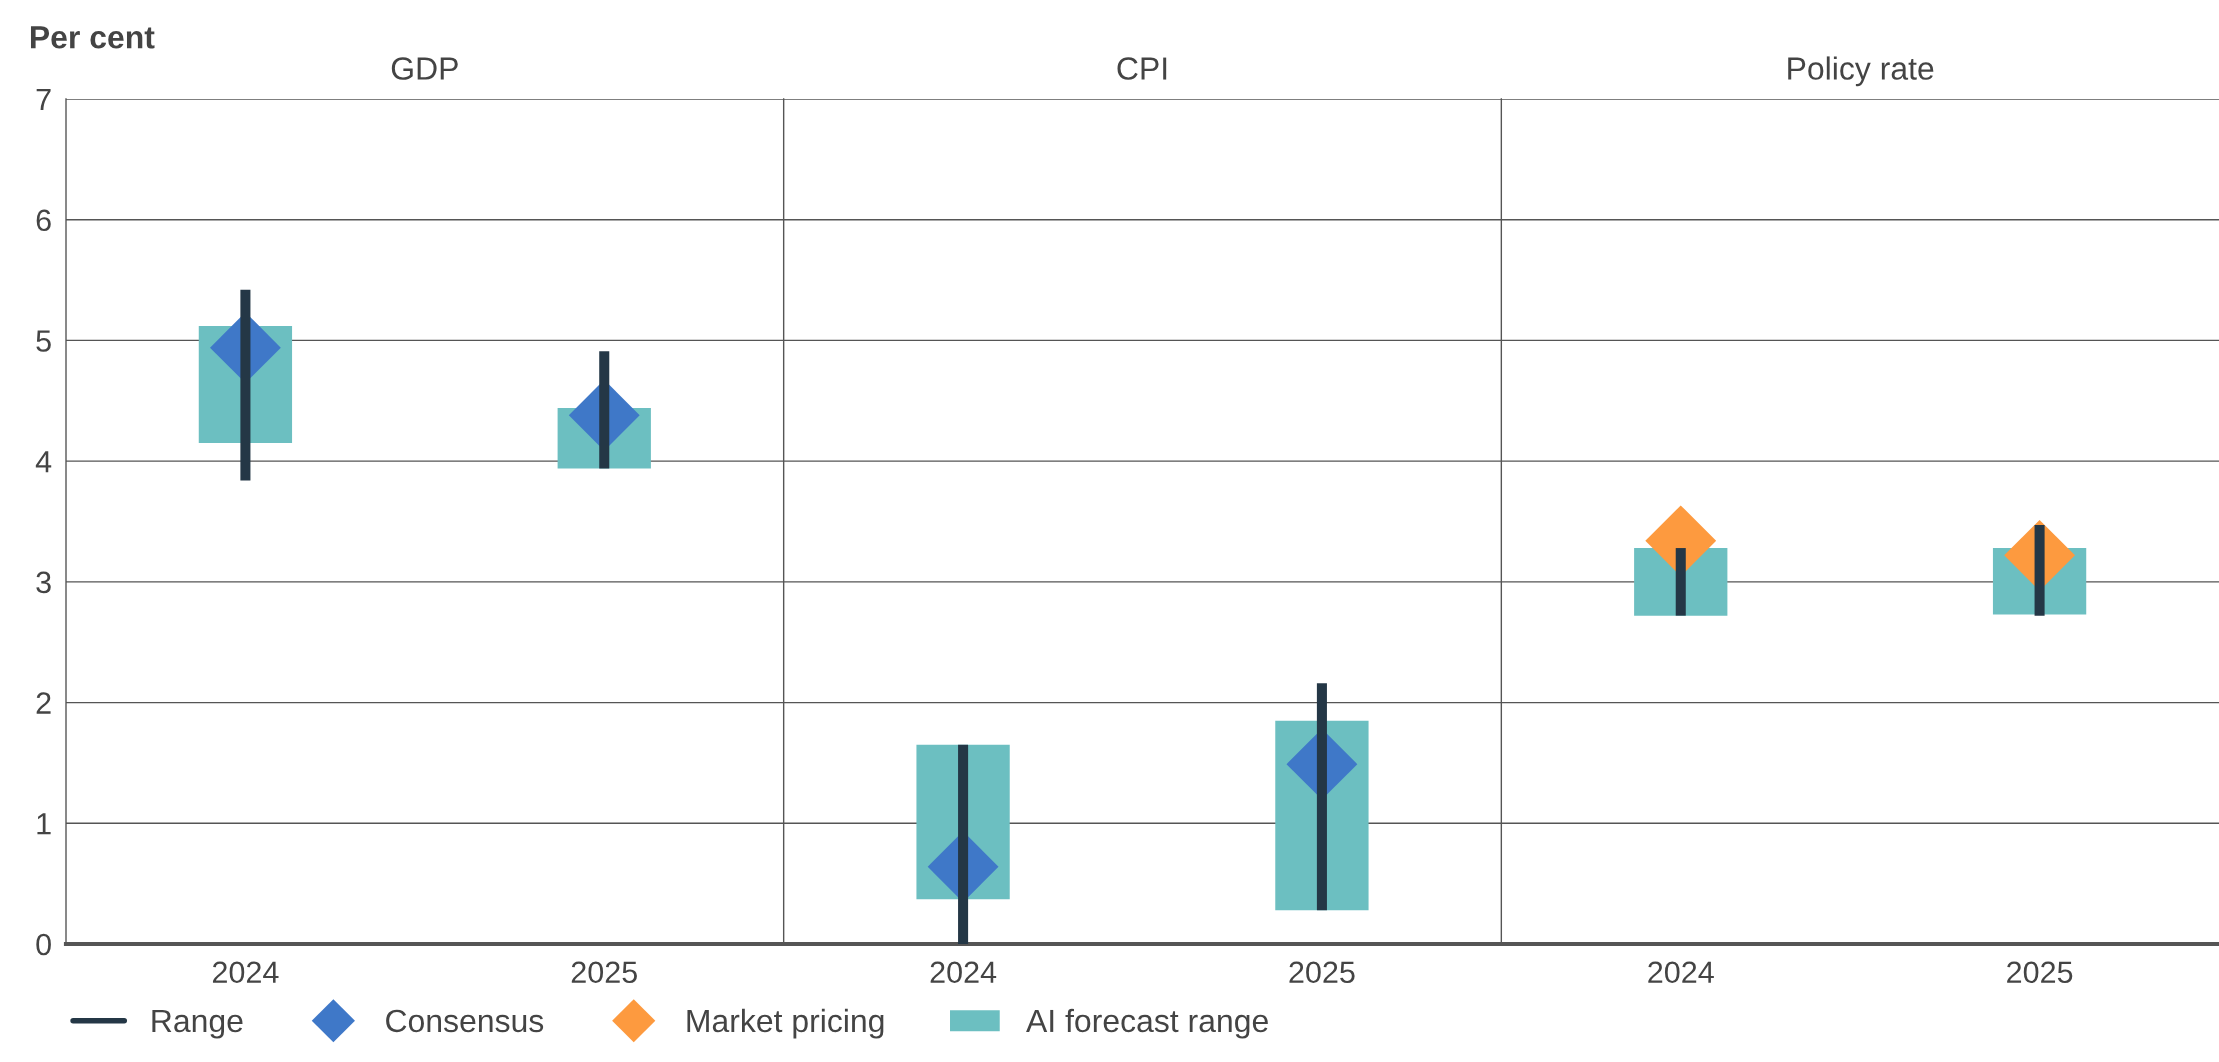  Describe the element at coordinates (92, 37) in the screenshot. I see `y-axis-title: Per cent` at that location.